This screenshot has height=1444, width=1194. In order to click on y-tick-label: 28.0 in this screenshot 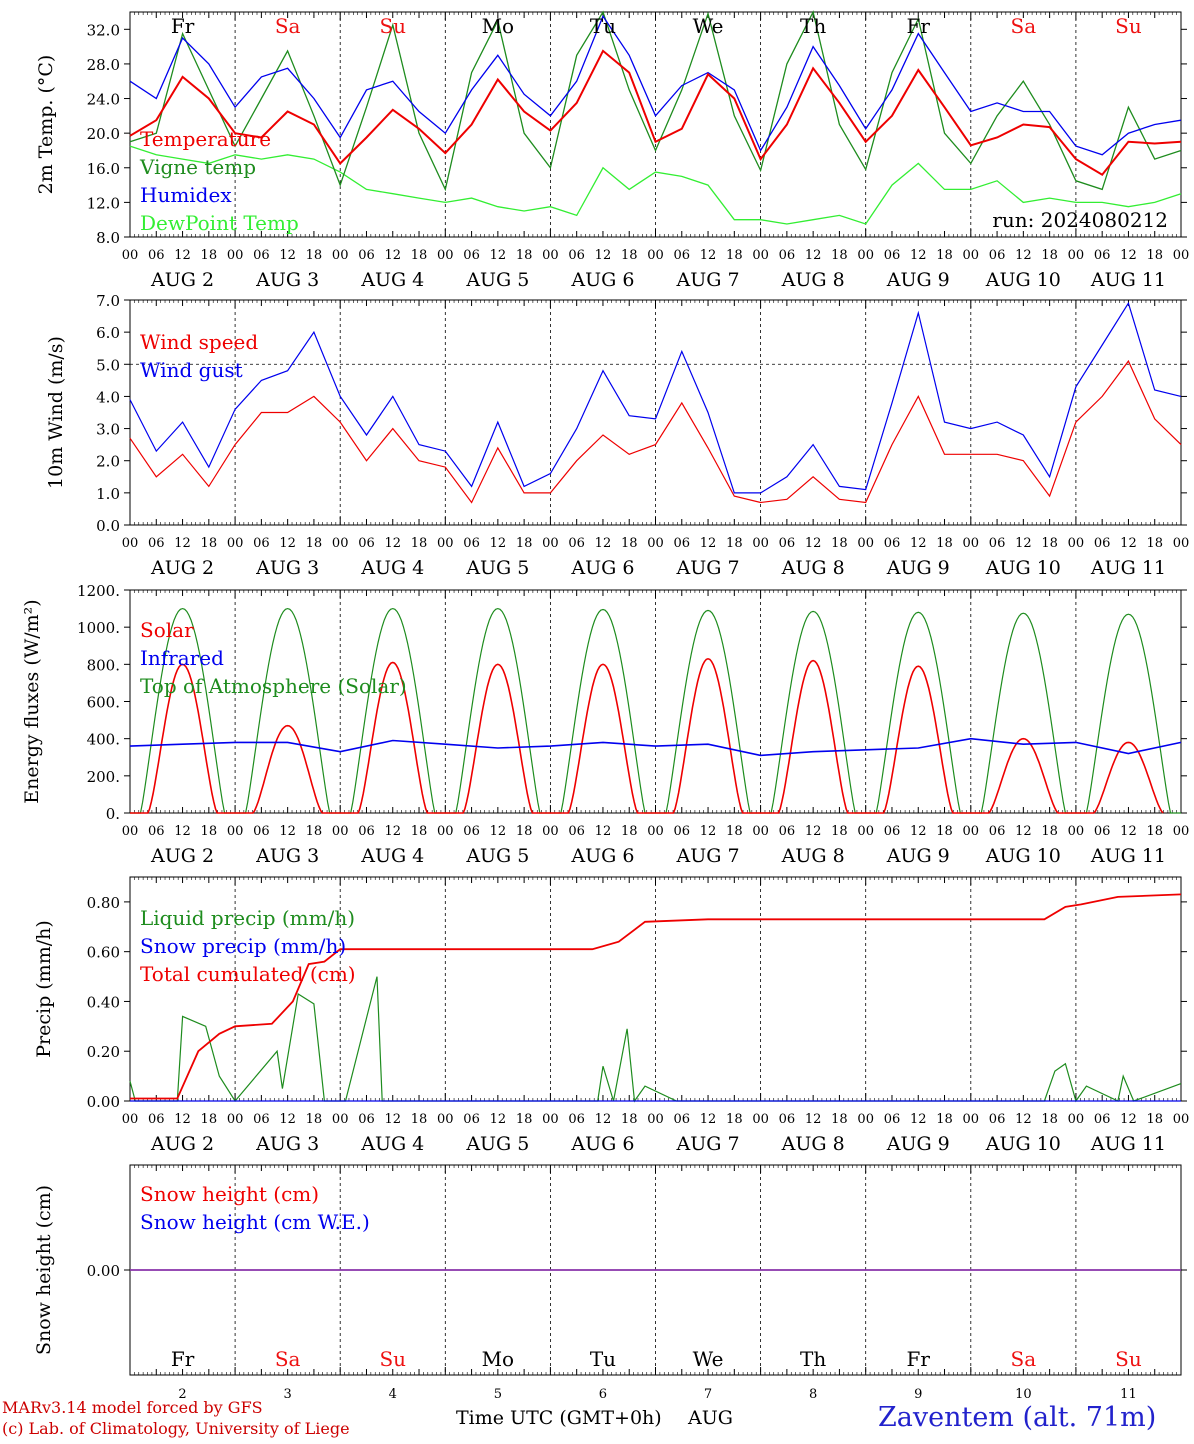, I will do `click(103, 65)`.